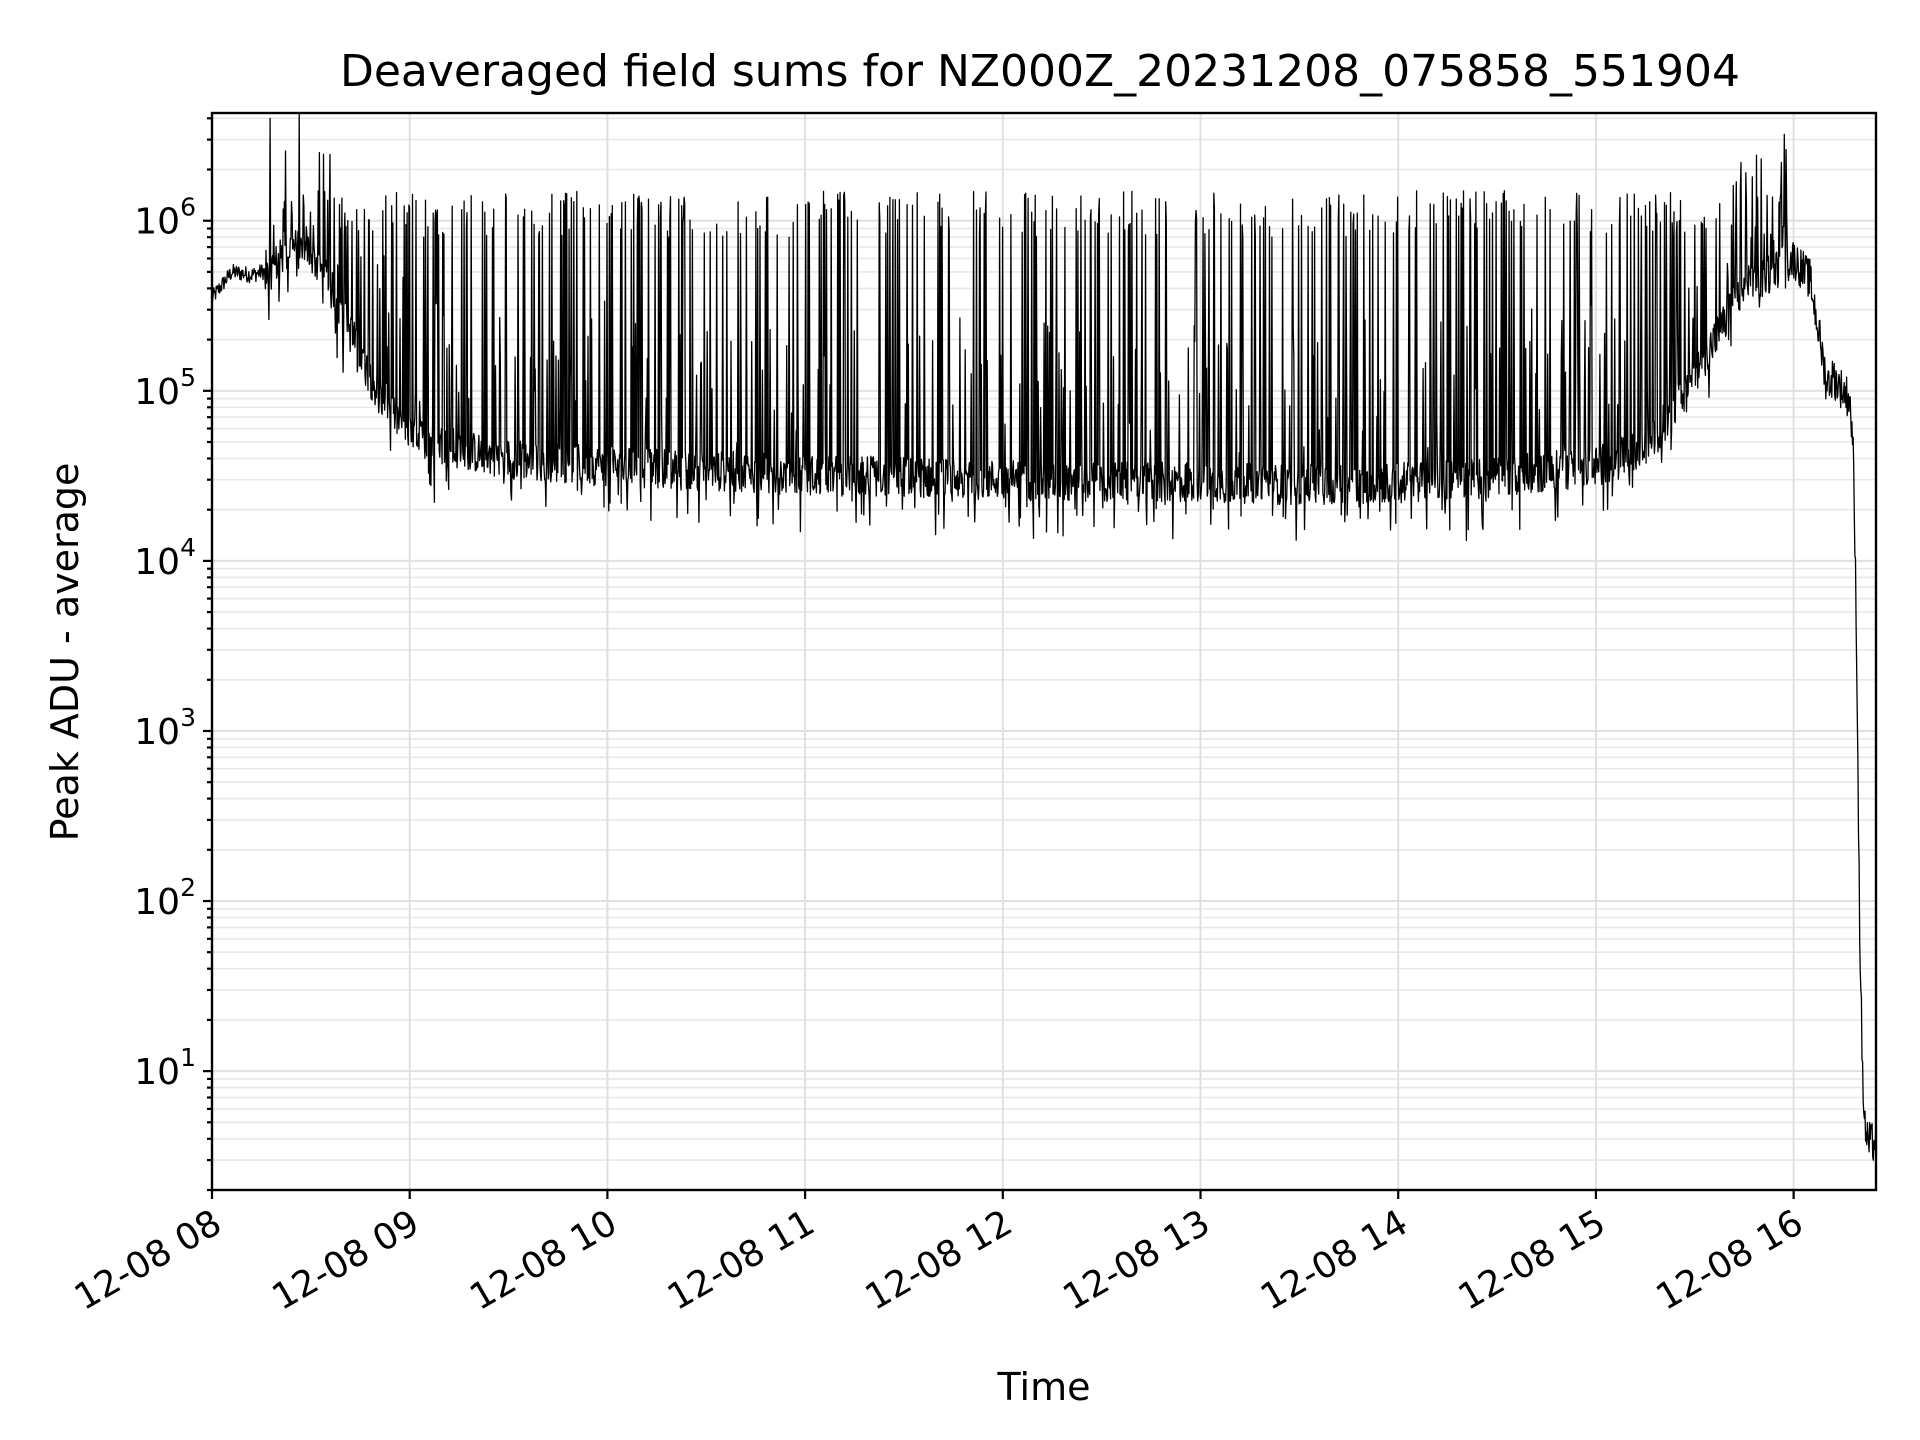 The image size is (1920, 1440). What do you see at coordinates (165, 898) in the screenshot?
I see `y-tick-label: 10²` at bounding box center [165, 898].